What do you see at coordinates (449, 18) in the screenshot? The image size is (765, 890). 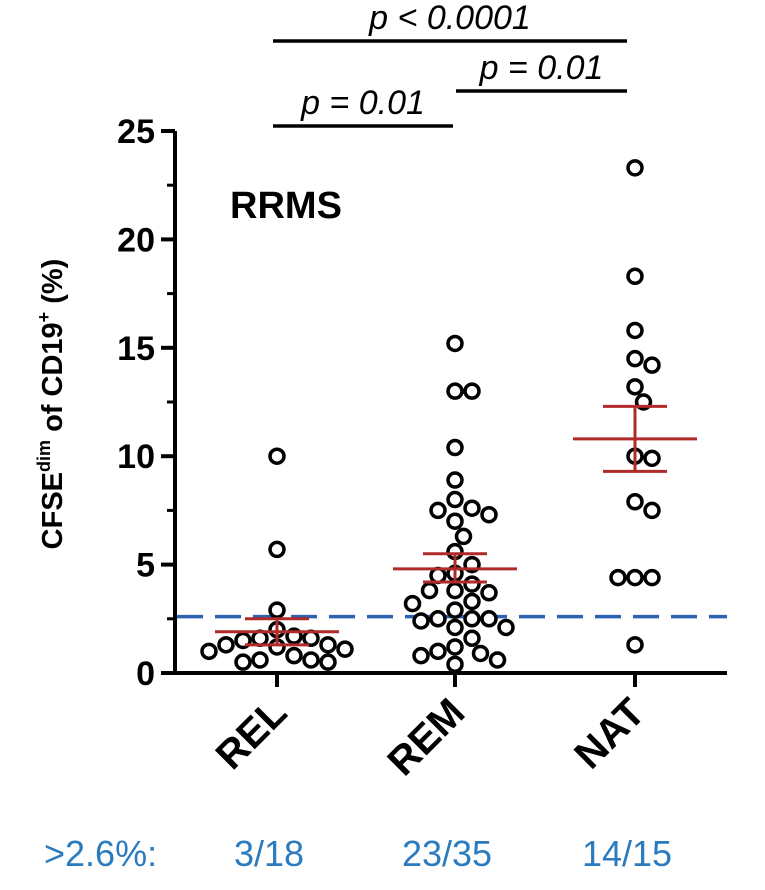 I see `significance-label-REL-NAT: p < 0.0001` at bounding box center [449, 18].